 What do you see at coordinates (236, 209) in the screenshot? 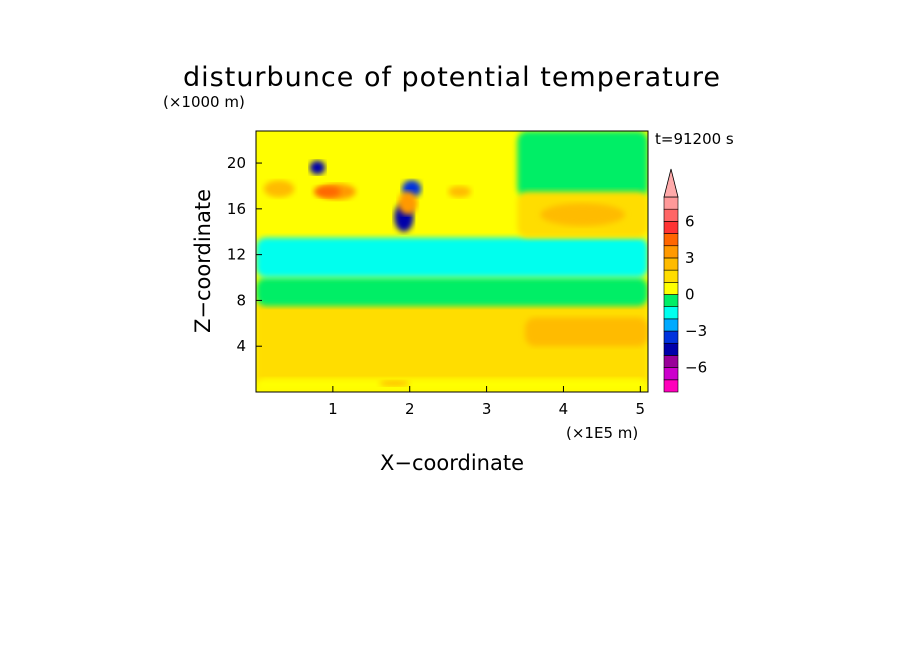
I see `y-tick-label: 16` at bounding box center [236, 209].